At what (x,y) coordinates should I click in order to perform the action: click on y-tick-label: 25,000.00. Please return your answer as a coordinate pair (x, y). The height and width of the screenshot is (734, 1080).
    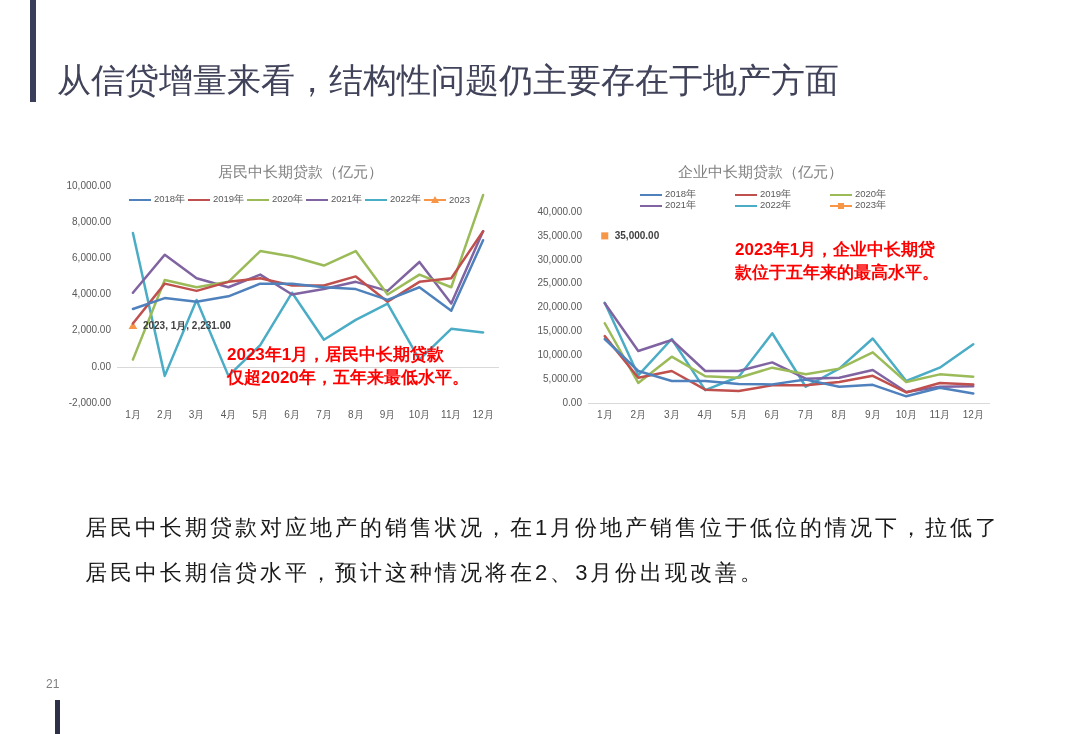
    Looking at the image, I should click on (560, 283).